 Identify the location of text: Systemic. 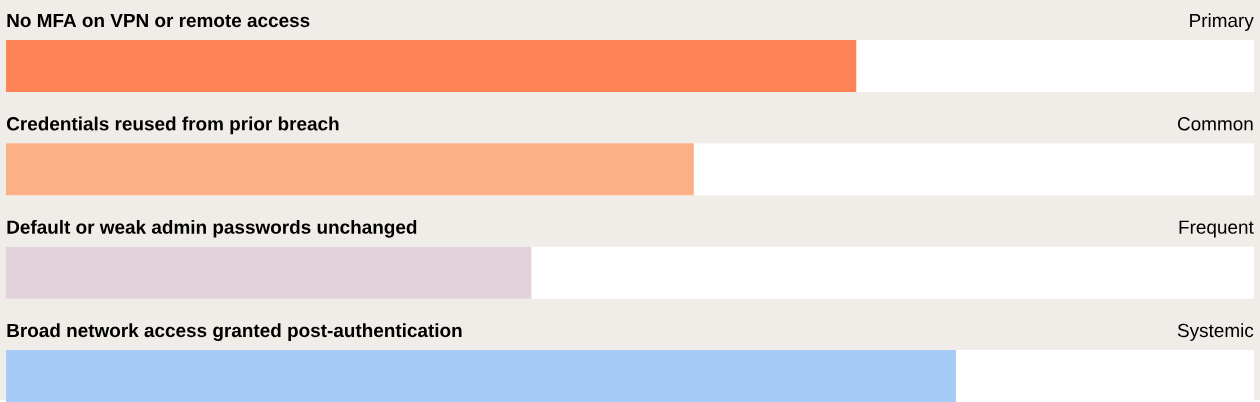
(1215, 332).